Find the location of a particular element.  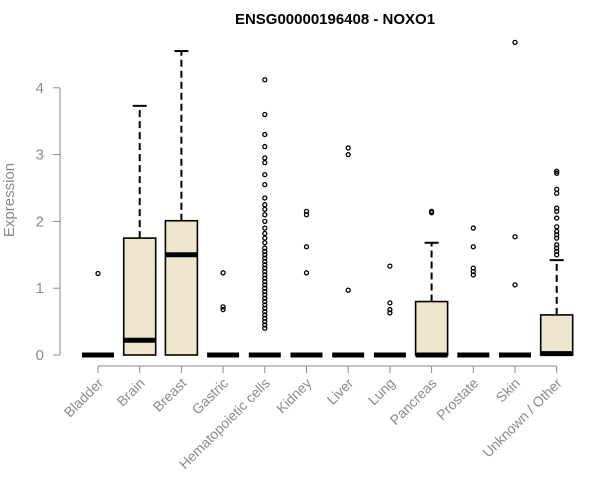

x-tick-label: Brain is located at coordinates (130, 392).